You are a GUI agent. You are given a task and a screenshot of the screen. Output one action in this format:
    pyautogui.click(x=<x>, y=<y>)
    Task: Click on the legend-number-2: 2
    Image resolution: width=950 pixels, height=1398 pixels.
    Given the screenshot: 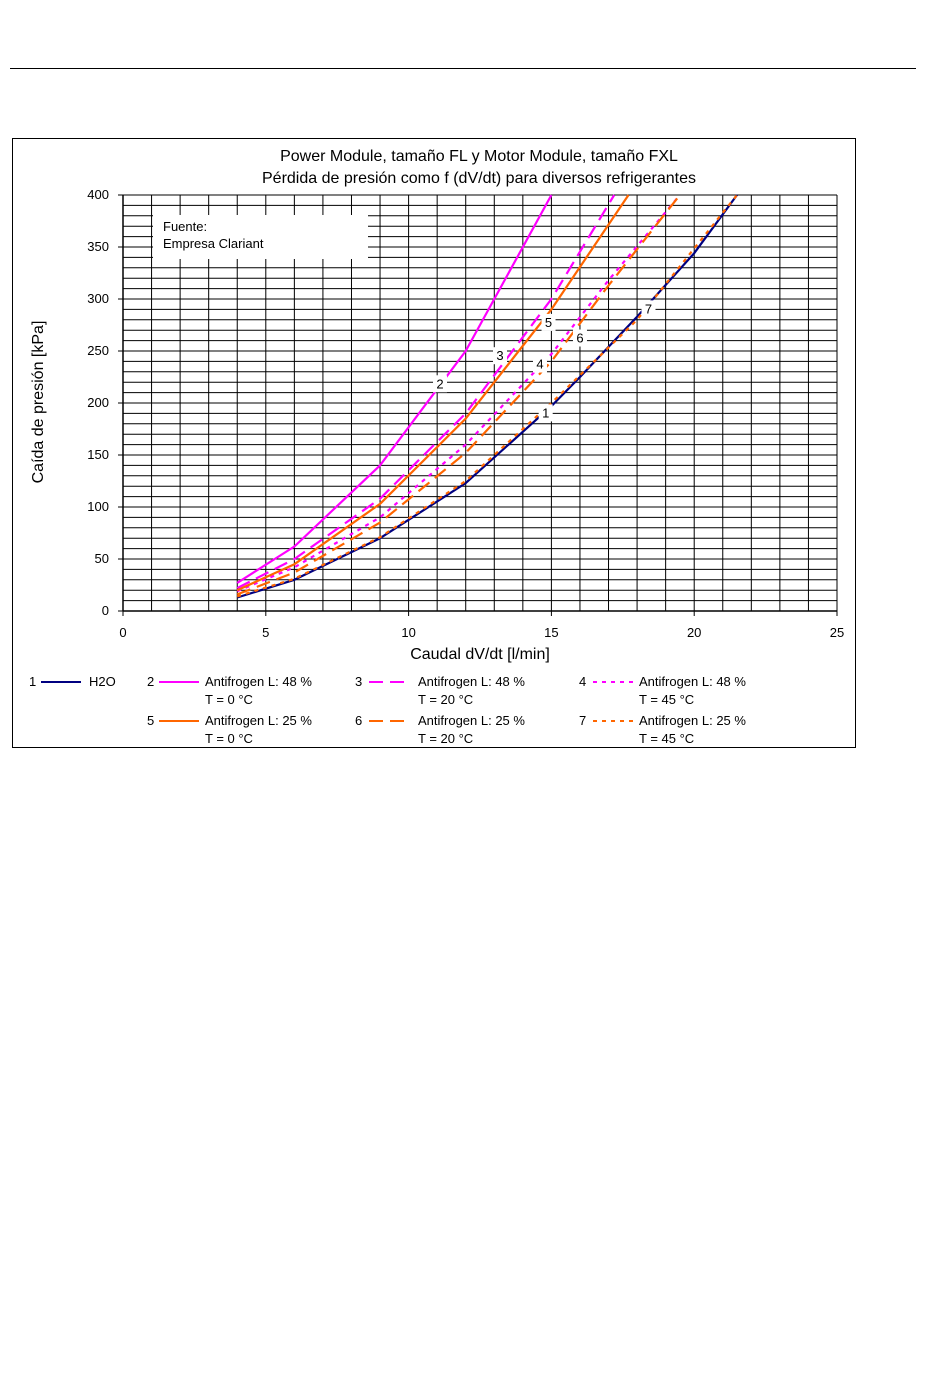 What is the action you would take?
    pyautogui.click(x=150, y=681)
    